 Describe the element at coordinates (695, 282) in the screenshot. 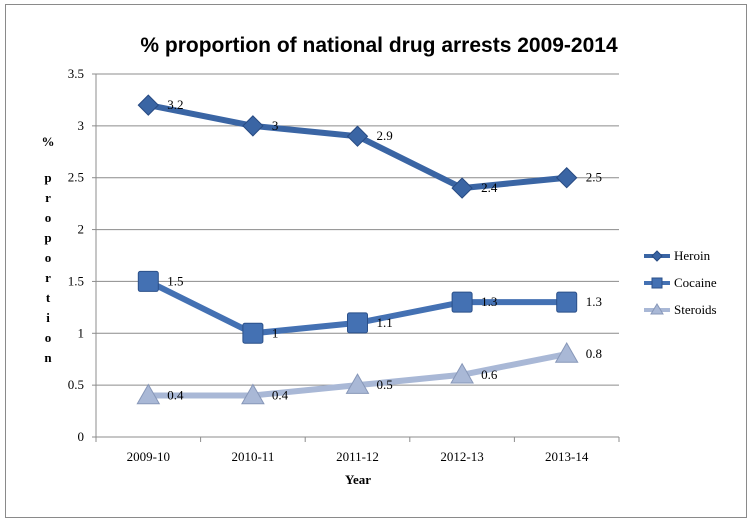

I see `legend-label: Cocaine` at that location.